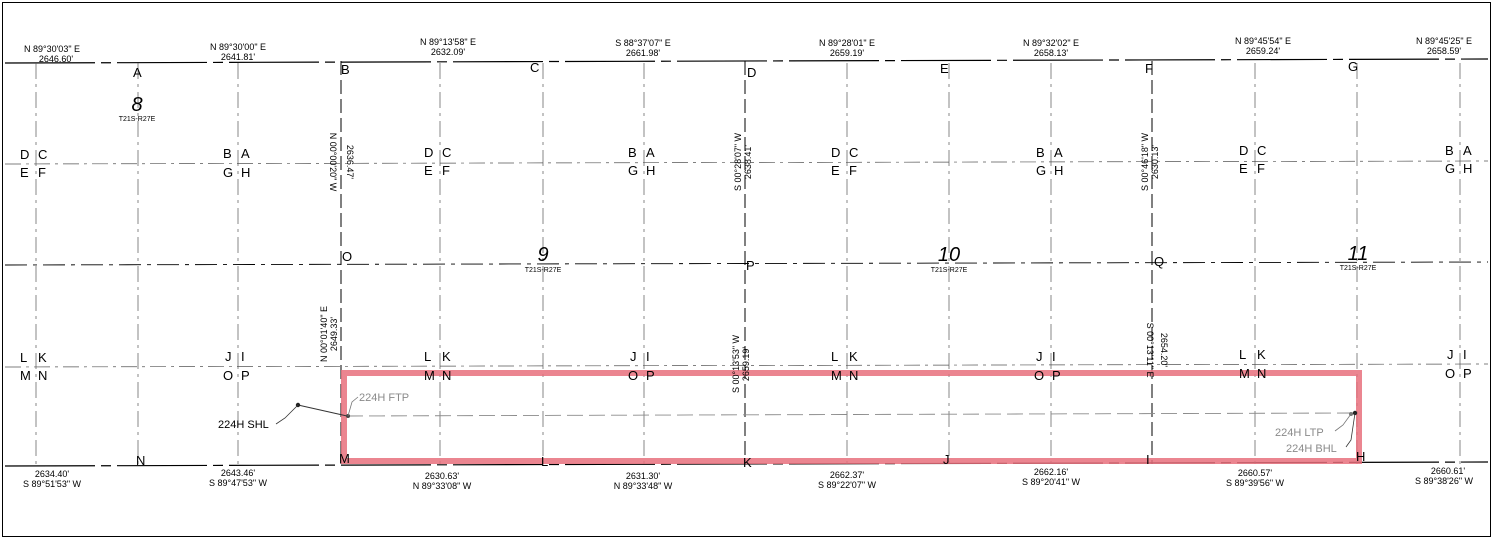 Image resolution: width=1493 pixels, height=539 pixels. I want to click on qq-label: D, so click(24, 154).